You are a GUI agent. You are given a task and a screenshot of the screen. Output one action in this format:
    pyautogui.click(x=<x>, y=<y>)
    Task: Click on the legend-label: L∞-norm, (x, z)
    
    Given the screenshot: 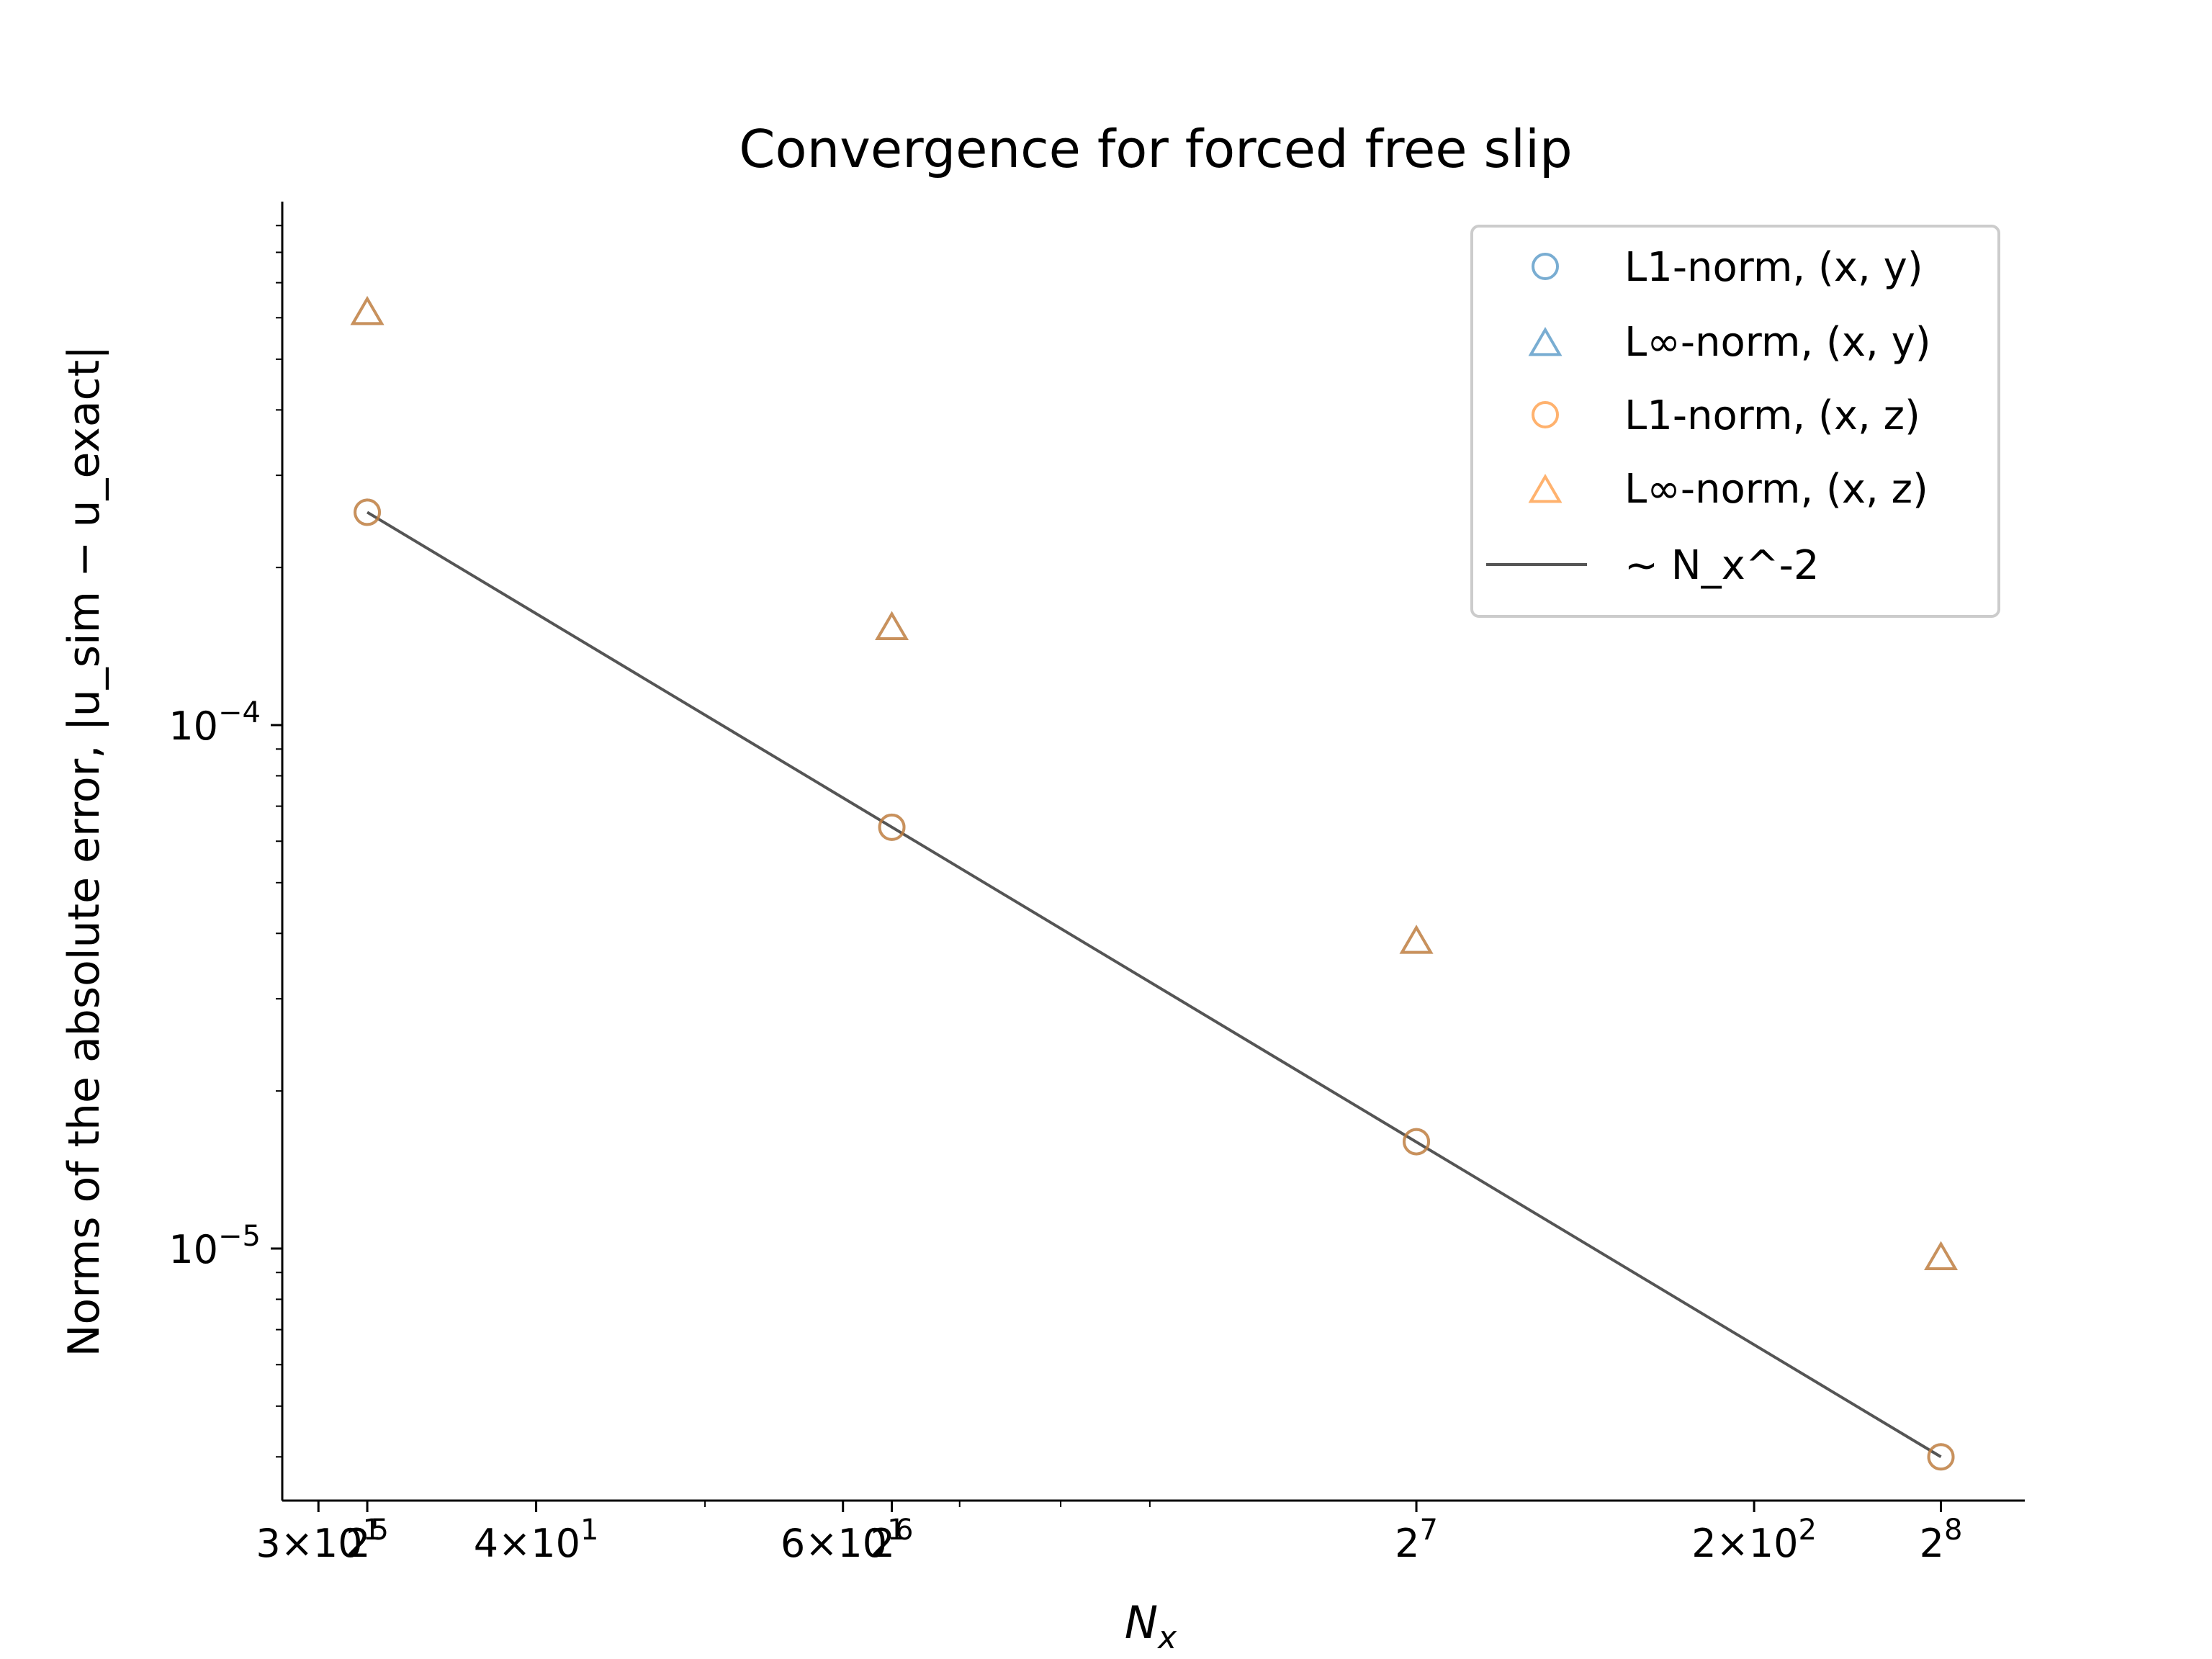 What is the action you would take?
    pyautogui.click(x=1776, y=489)
    